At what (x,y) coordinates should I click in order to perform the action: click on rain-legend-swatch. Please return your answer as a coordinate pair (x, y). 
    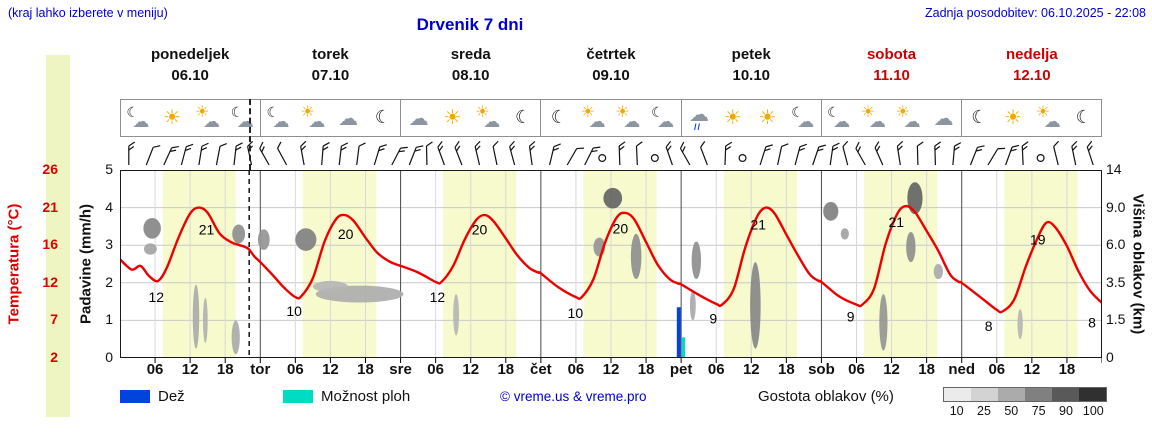
    Looking at the image, I should click on (135, 396).